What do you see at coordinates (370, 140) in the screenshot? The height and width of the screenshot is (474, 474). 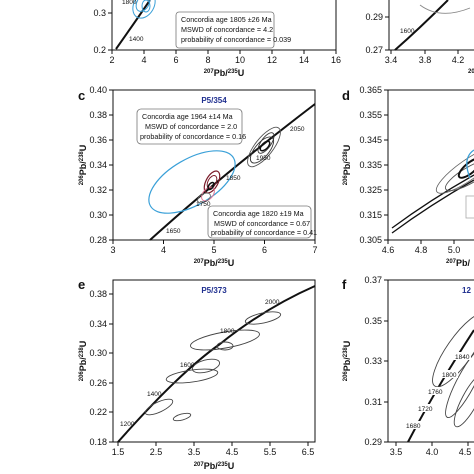 I see `panel-d-ytick-0.345: 0.345` at bounding box center [370, 140].